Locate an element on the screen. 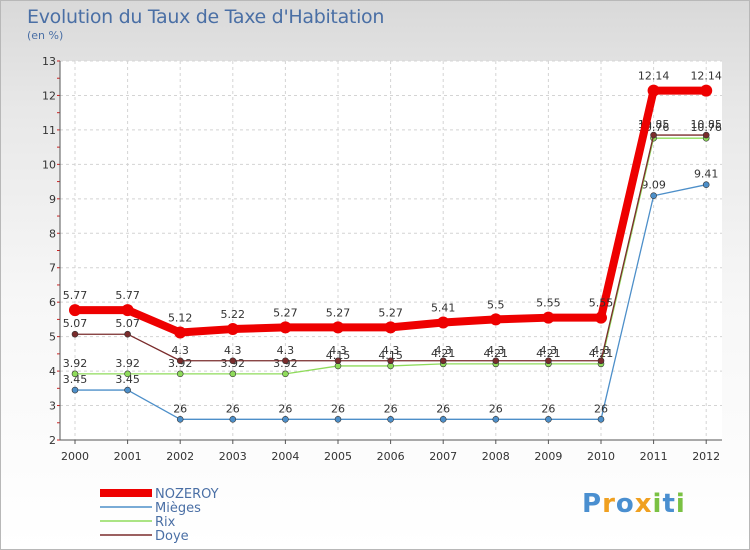 Image resolution: width=750 pixels, height=550 pixels. x-tick-label: 2003 is located at coordinates (233, 456).